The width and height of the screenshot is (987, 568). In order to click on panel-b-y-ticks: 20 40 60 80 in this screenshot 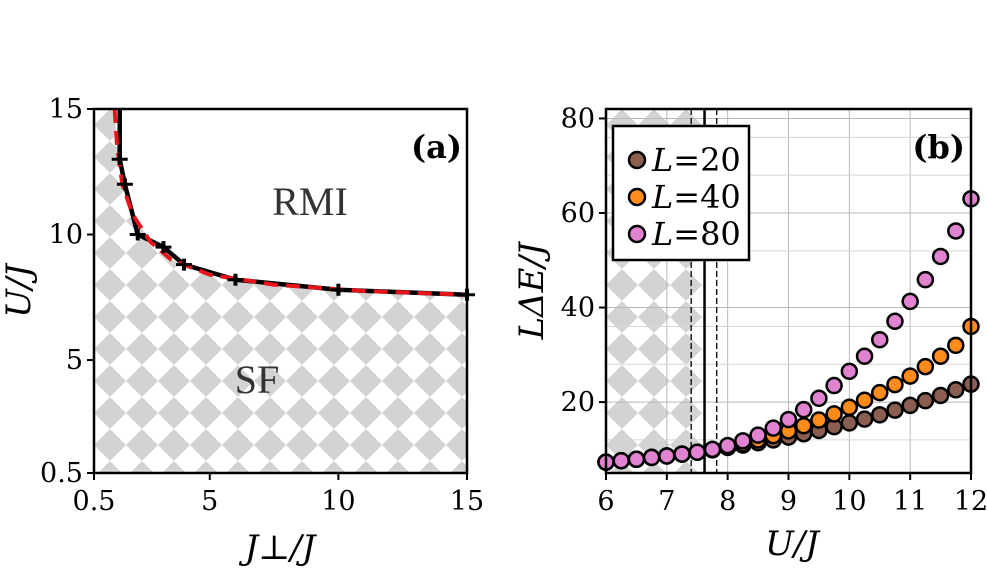, I will do `click(583, 260)`.